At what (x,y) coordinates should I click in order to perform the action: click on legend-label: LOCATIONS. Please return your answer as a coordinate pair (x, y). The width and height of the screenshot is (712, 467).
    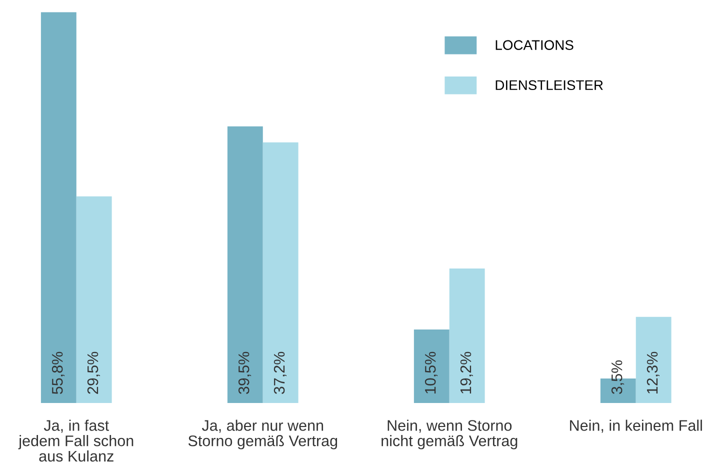
    Looking at the image, I should click on (535, 45).